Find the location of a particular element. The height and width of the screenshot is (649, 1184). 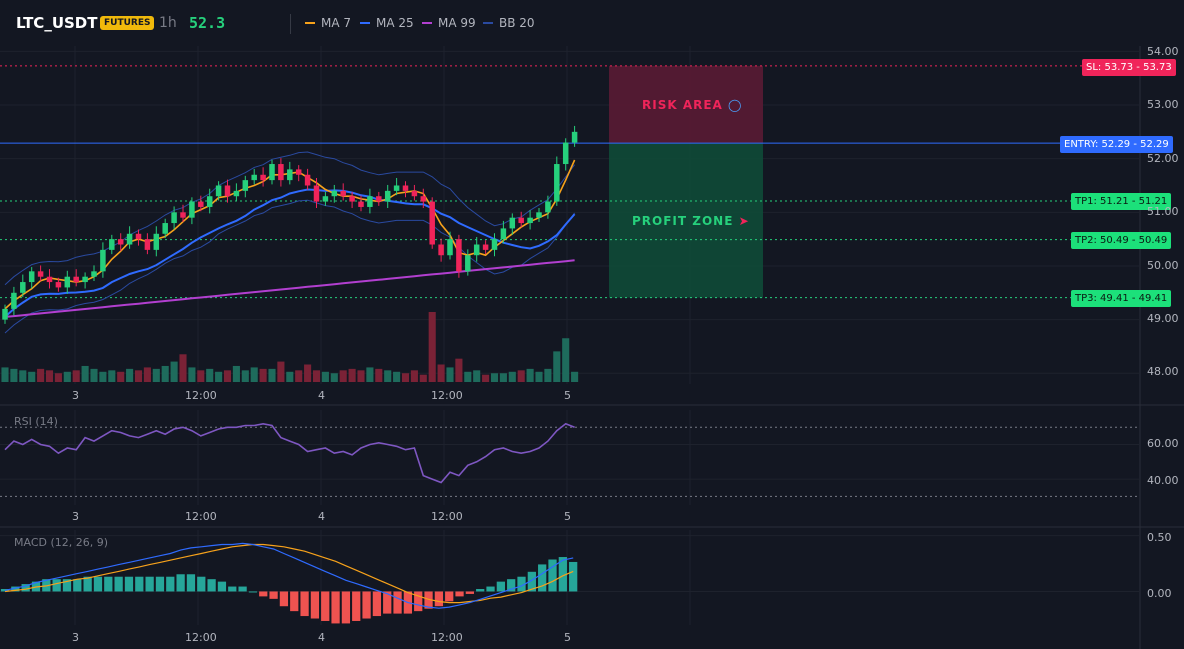

symbol-title: LTC_USDT is located at coordinates (57, 23).